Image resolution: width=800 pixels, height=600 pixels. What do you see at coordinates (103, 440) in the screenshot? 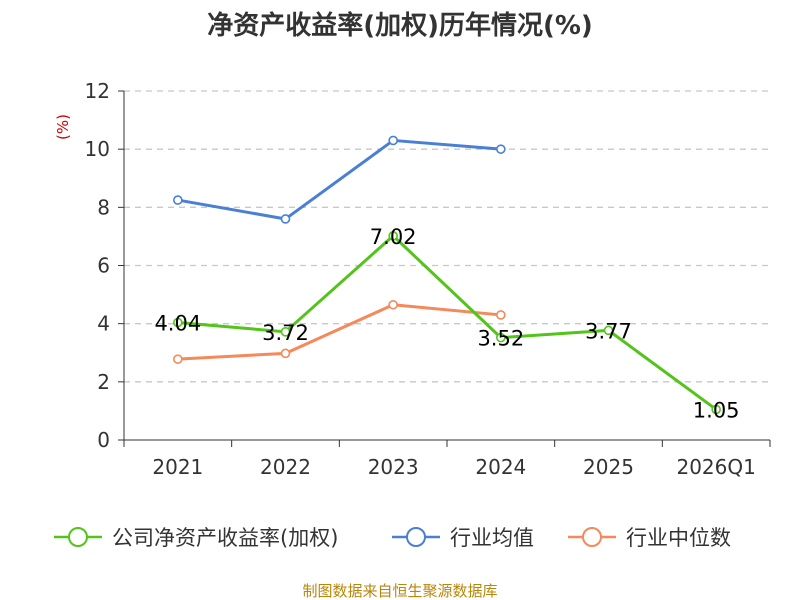
I see `y-tick-label: 0` at bounding box center [103, 440].